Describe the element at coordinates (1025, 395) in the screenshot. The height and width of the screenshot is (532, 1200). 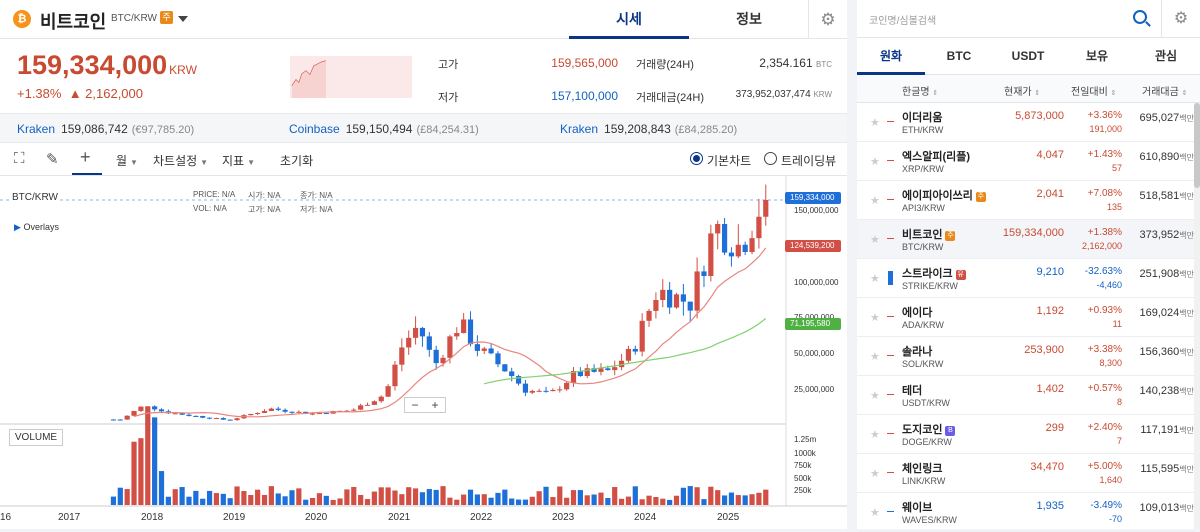
I see `market-row: ★ 테더 USDT/KRW 1,402 +0.57% 8 140,238백만` at that location.